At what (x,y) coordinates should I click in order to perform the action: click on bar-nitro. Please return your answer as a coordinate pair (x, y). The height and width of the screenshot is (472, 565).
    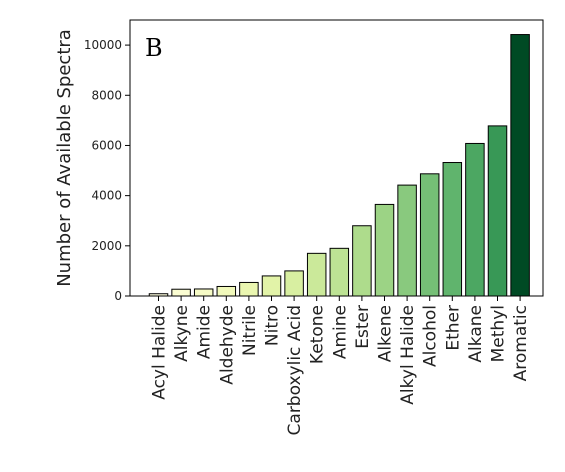
    Looking at the image, I should click on (271, 286).